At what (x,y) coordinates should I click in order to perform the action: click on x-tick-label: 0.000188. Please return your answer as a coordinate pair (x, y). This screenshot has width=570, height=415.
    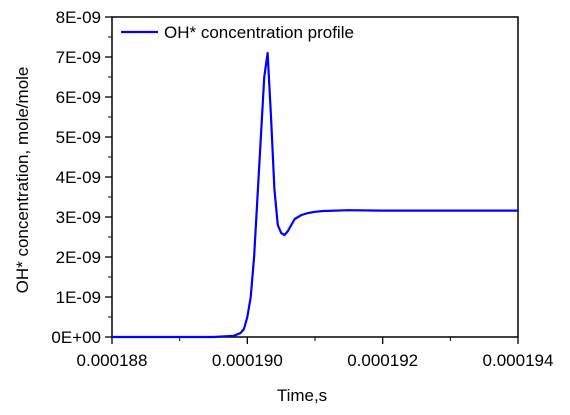
    Looking at the image, I should click on (112, 360).